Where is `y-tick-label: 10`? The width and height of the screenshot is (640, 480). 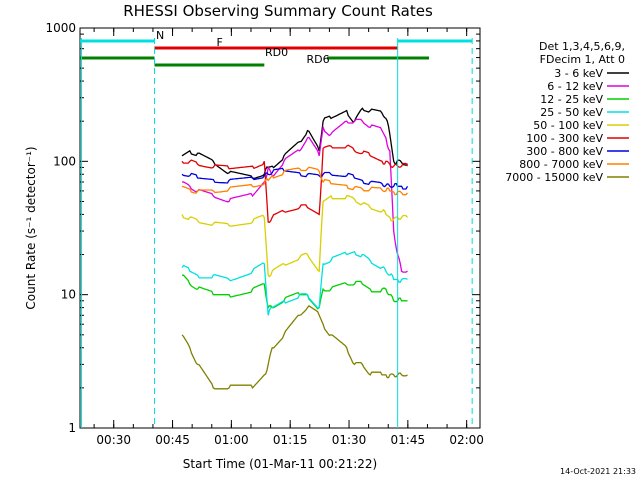
y-tick-label: 10 is located at coordinates (68, 295).